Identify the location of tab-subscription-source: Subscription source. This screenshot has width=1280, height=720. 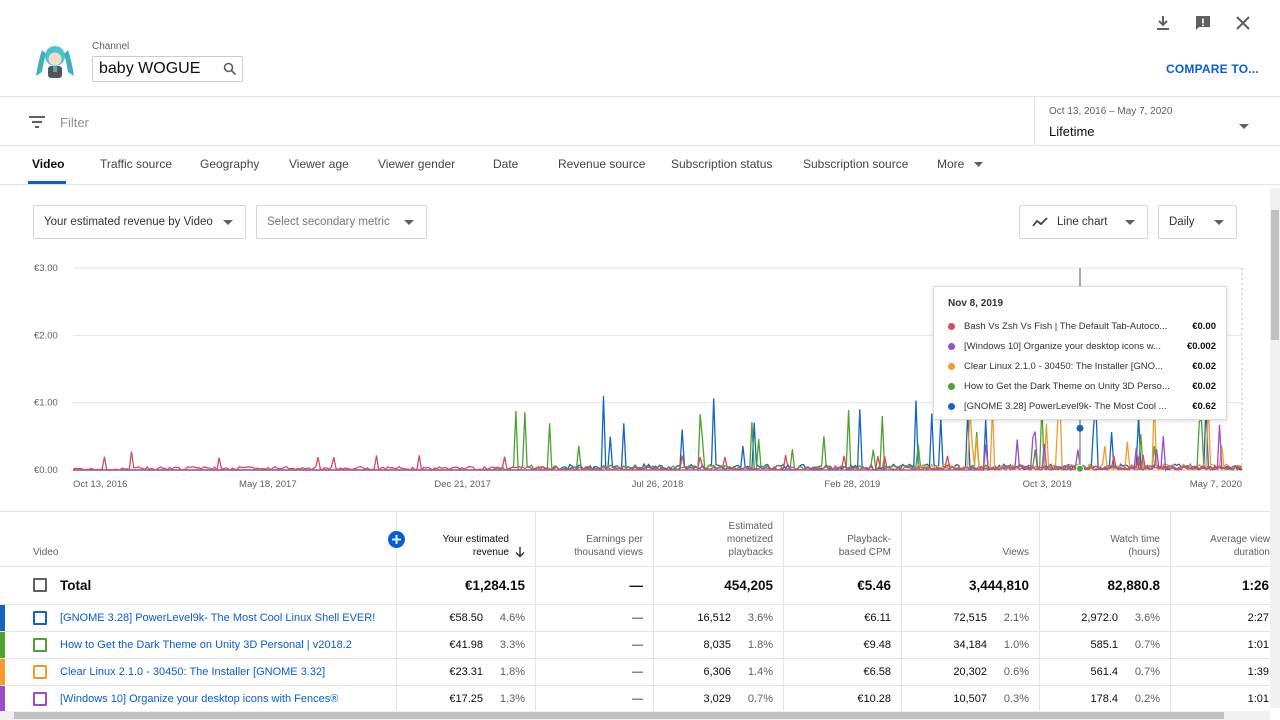
(856, 164).